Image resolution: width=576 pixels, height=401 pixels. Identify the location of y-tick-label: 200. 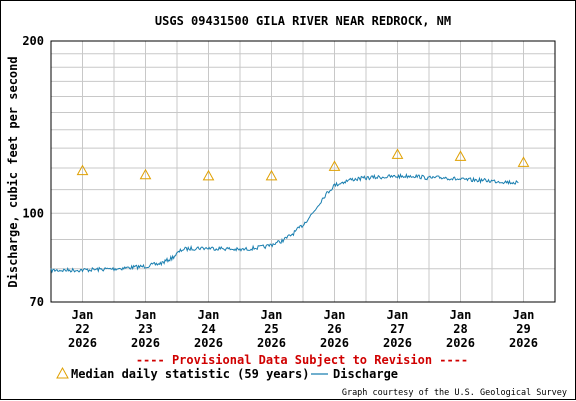
(33, 41).